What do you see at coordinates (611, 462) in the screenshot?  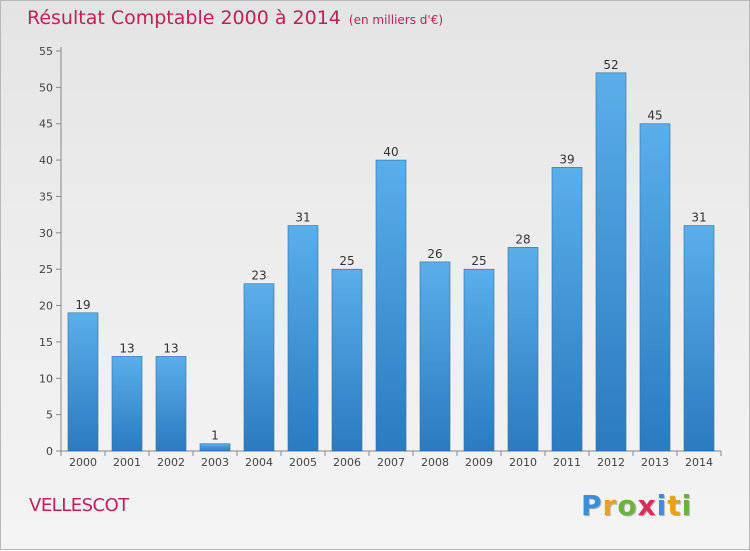 I see `x-tick-label: 2012` at bounding box center [611, 462].